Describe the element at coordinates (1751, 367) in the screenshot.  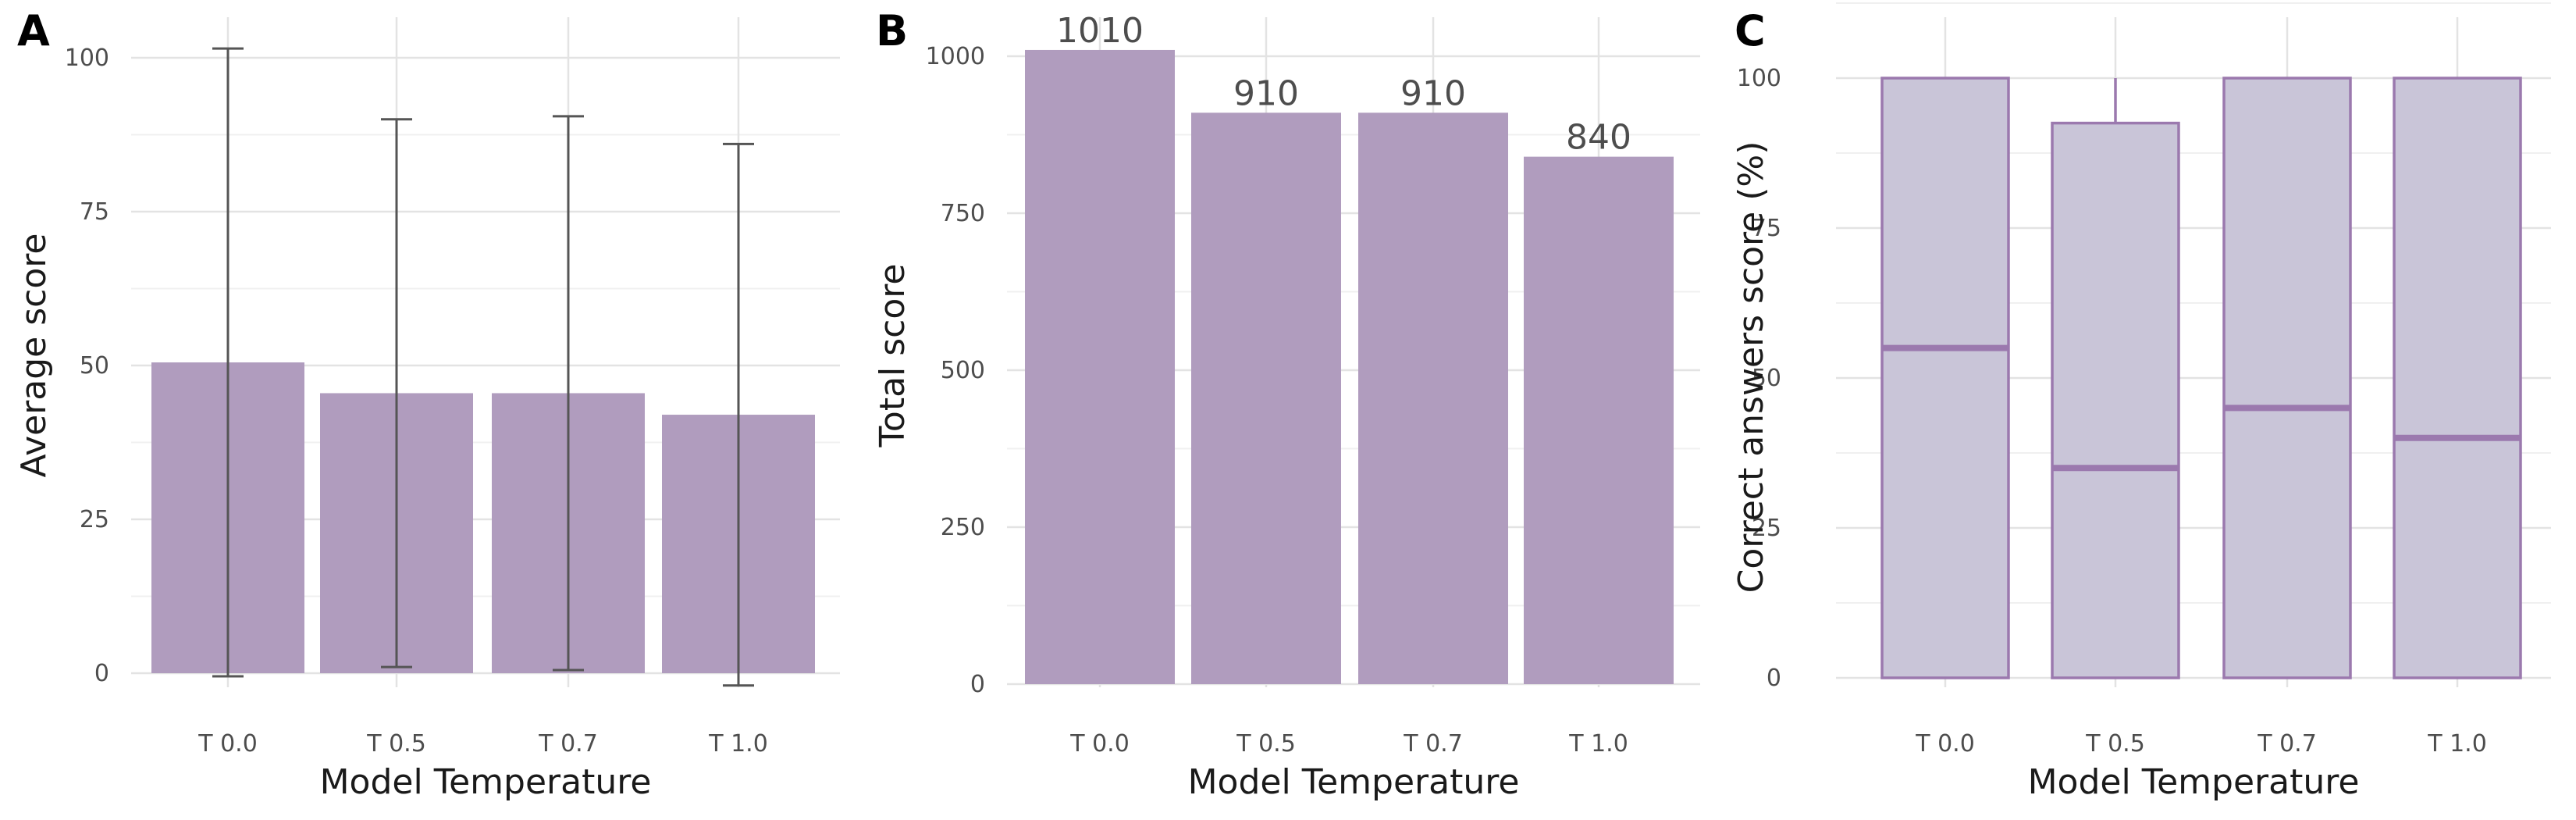
I see `y-axis-title: Correct answers score (%)` at that location.